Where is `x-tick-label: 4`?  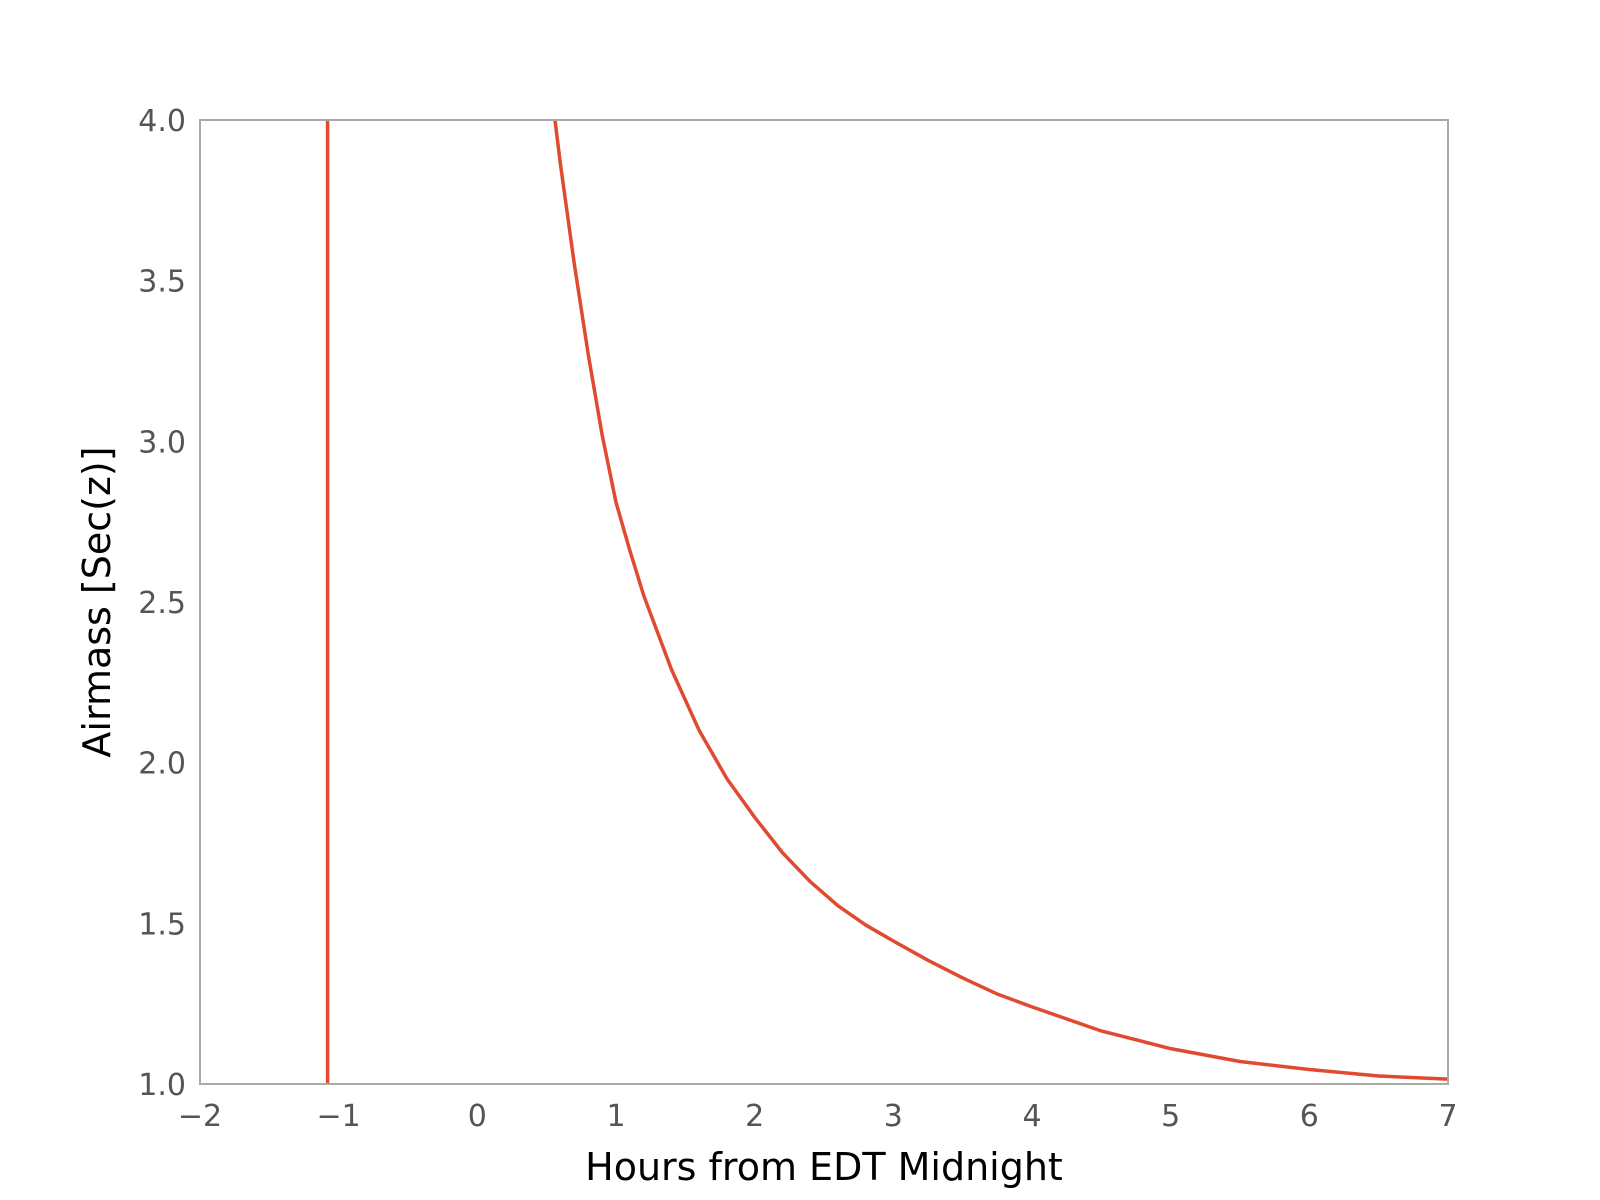
x-tick-label: 4 is located at coordinates (1031, 1116).